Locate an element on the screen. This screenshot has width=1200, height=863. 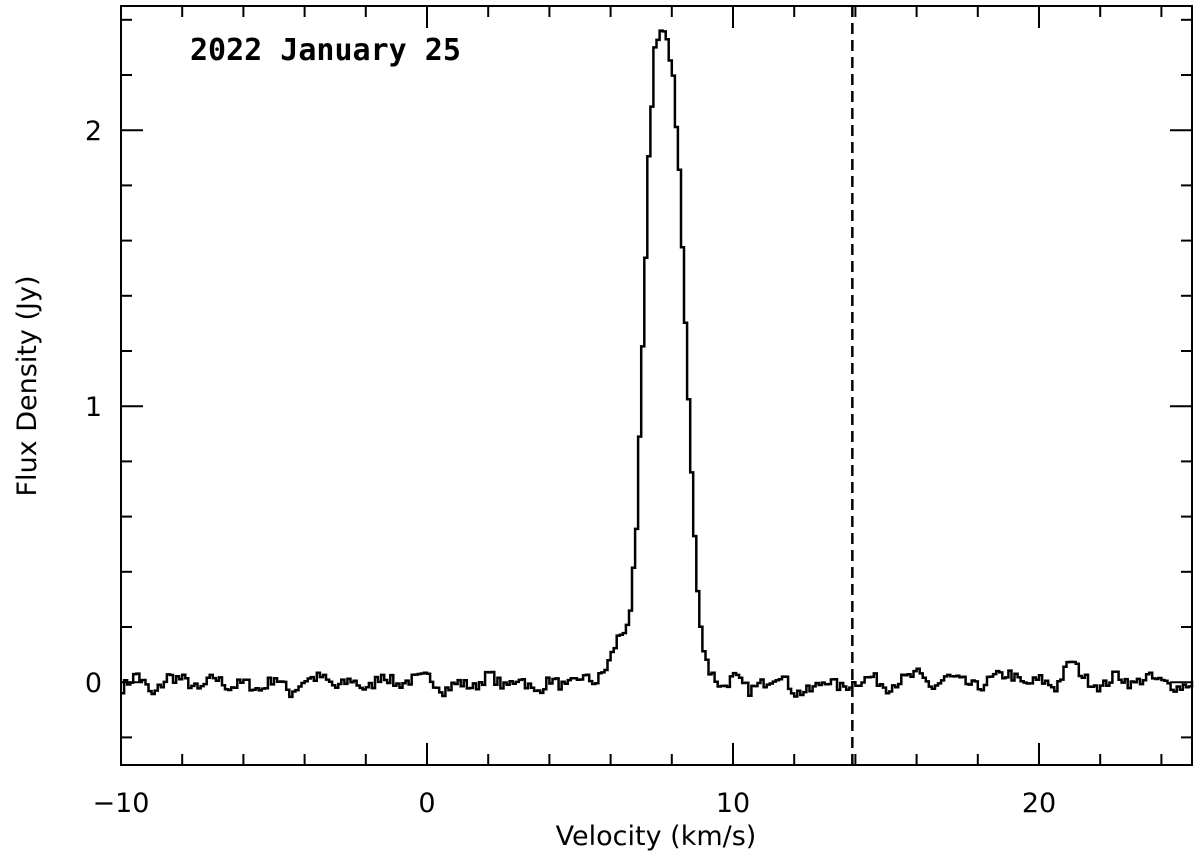
x-tick-label: −10 is located at coordinates (121, 803).